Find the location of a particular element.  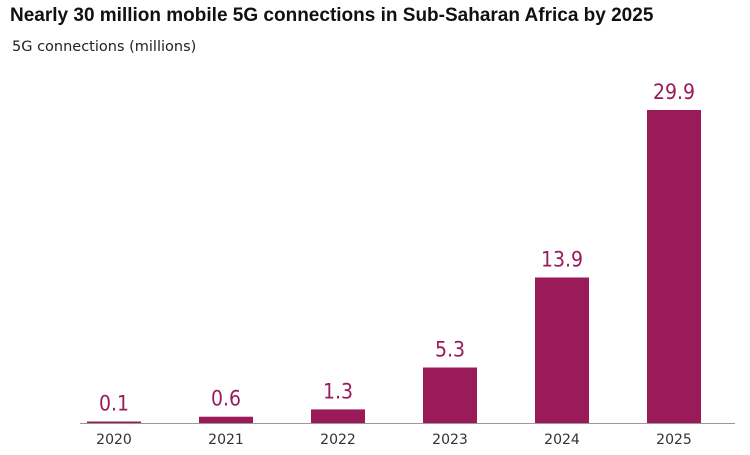

chart-subtitle: 5G connections (millions) is located at coordinates (104, 47).